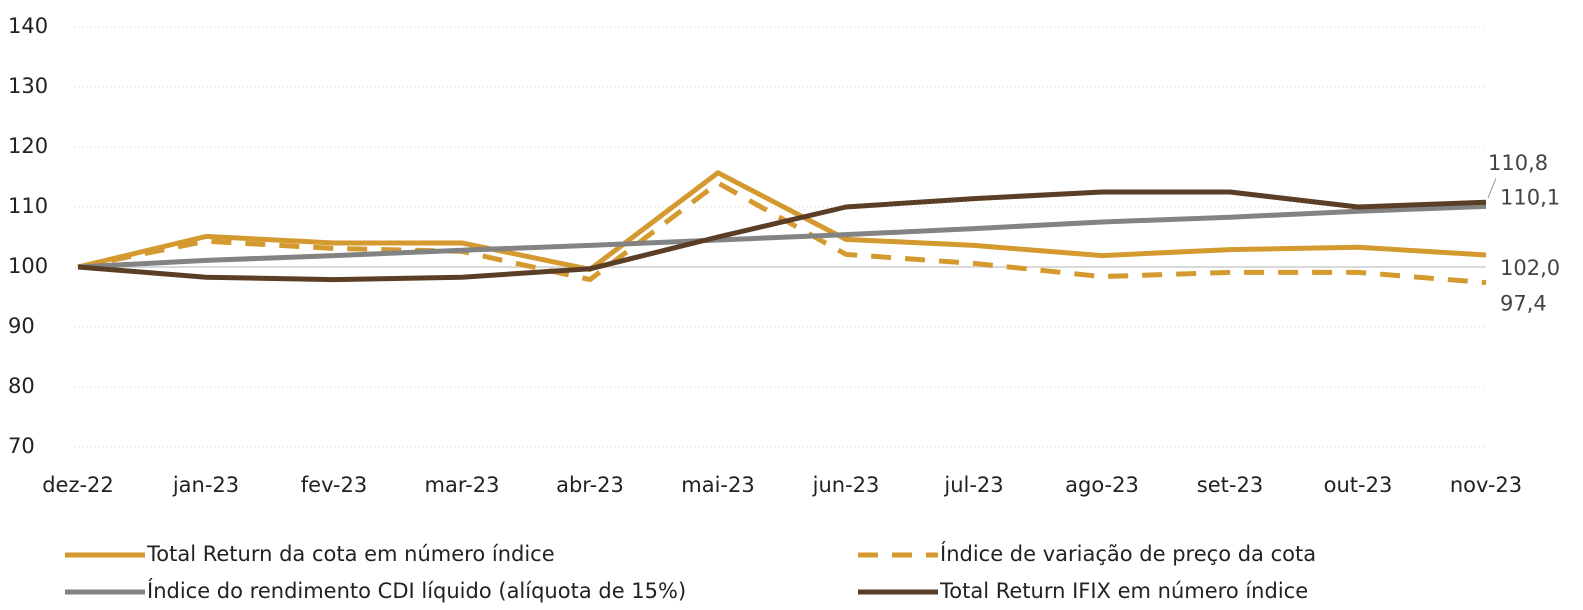 The height and width of the screenshot is (610, 1583). What do you see at coordinates (1530, 197) in the screenshot?
I see `value-label: 110,1` at bounding box center [1530, 197].